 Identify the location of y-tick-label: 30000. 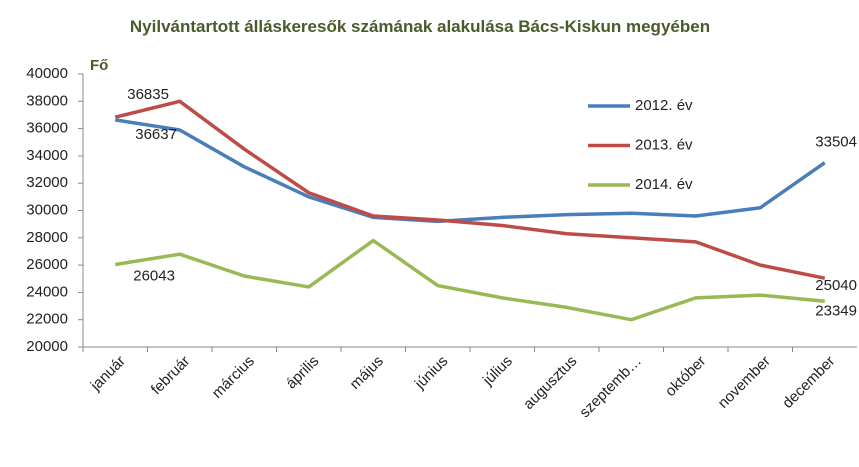
(47, 209).